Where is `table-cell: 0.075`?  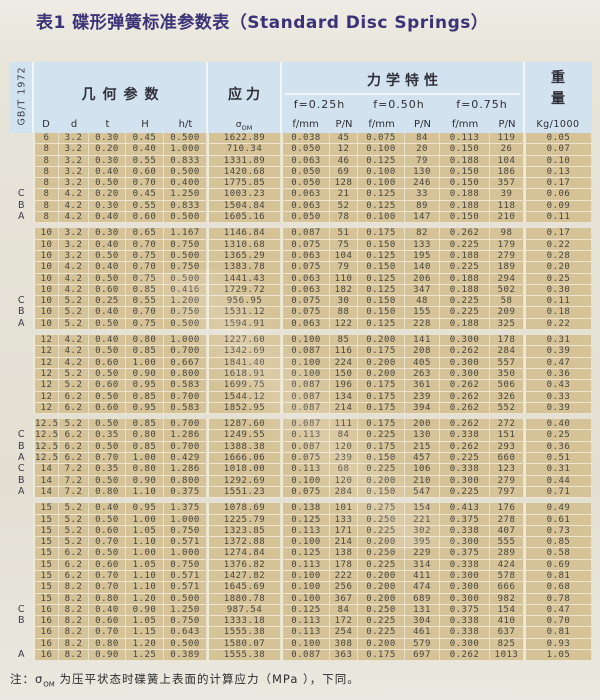 table-cell: 0.075 is located at coordinates (305, 313).